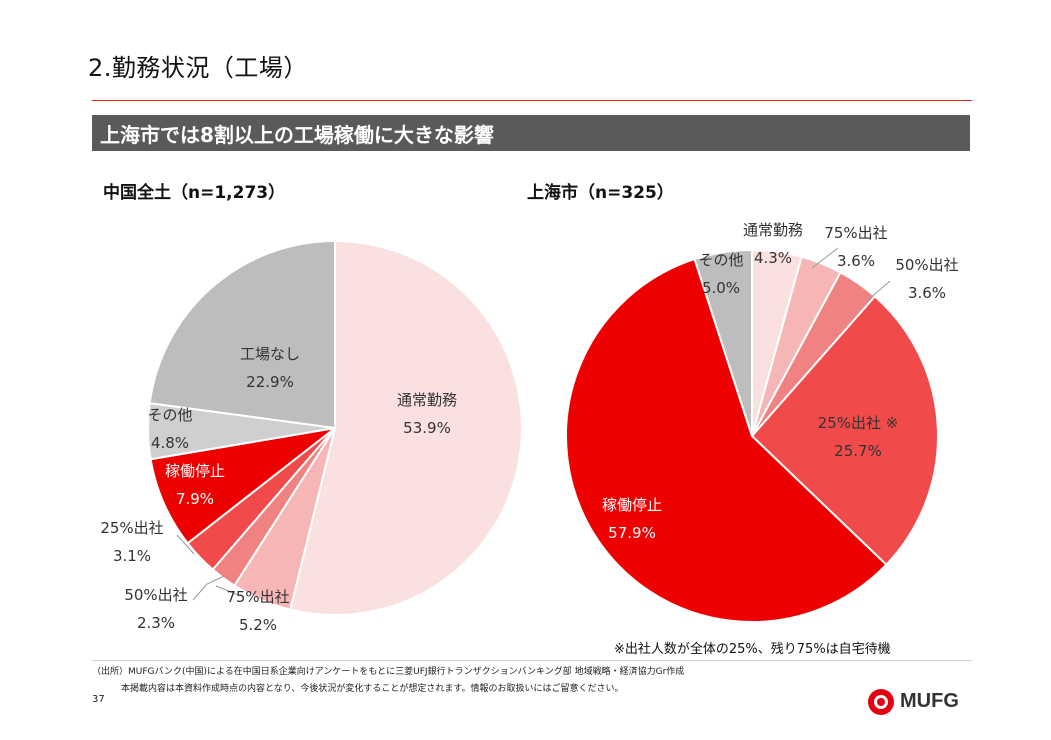  Describe the element at coordinates (721, 288) in the screenshot. I see `slice-value-label: 5.0%` at that location.